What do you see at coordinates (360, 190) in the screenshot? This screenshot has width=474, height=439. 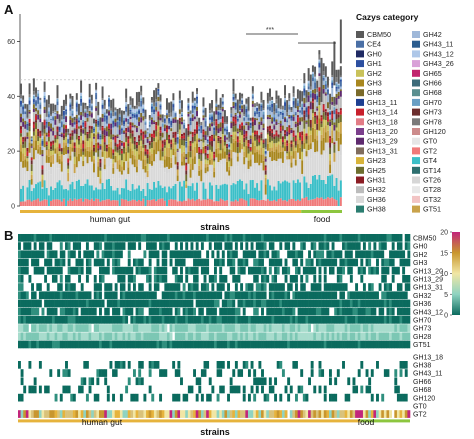 I see `legend-swatch` at bounding box center [360, 190].